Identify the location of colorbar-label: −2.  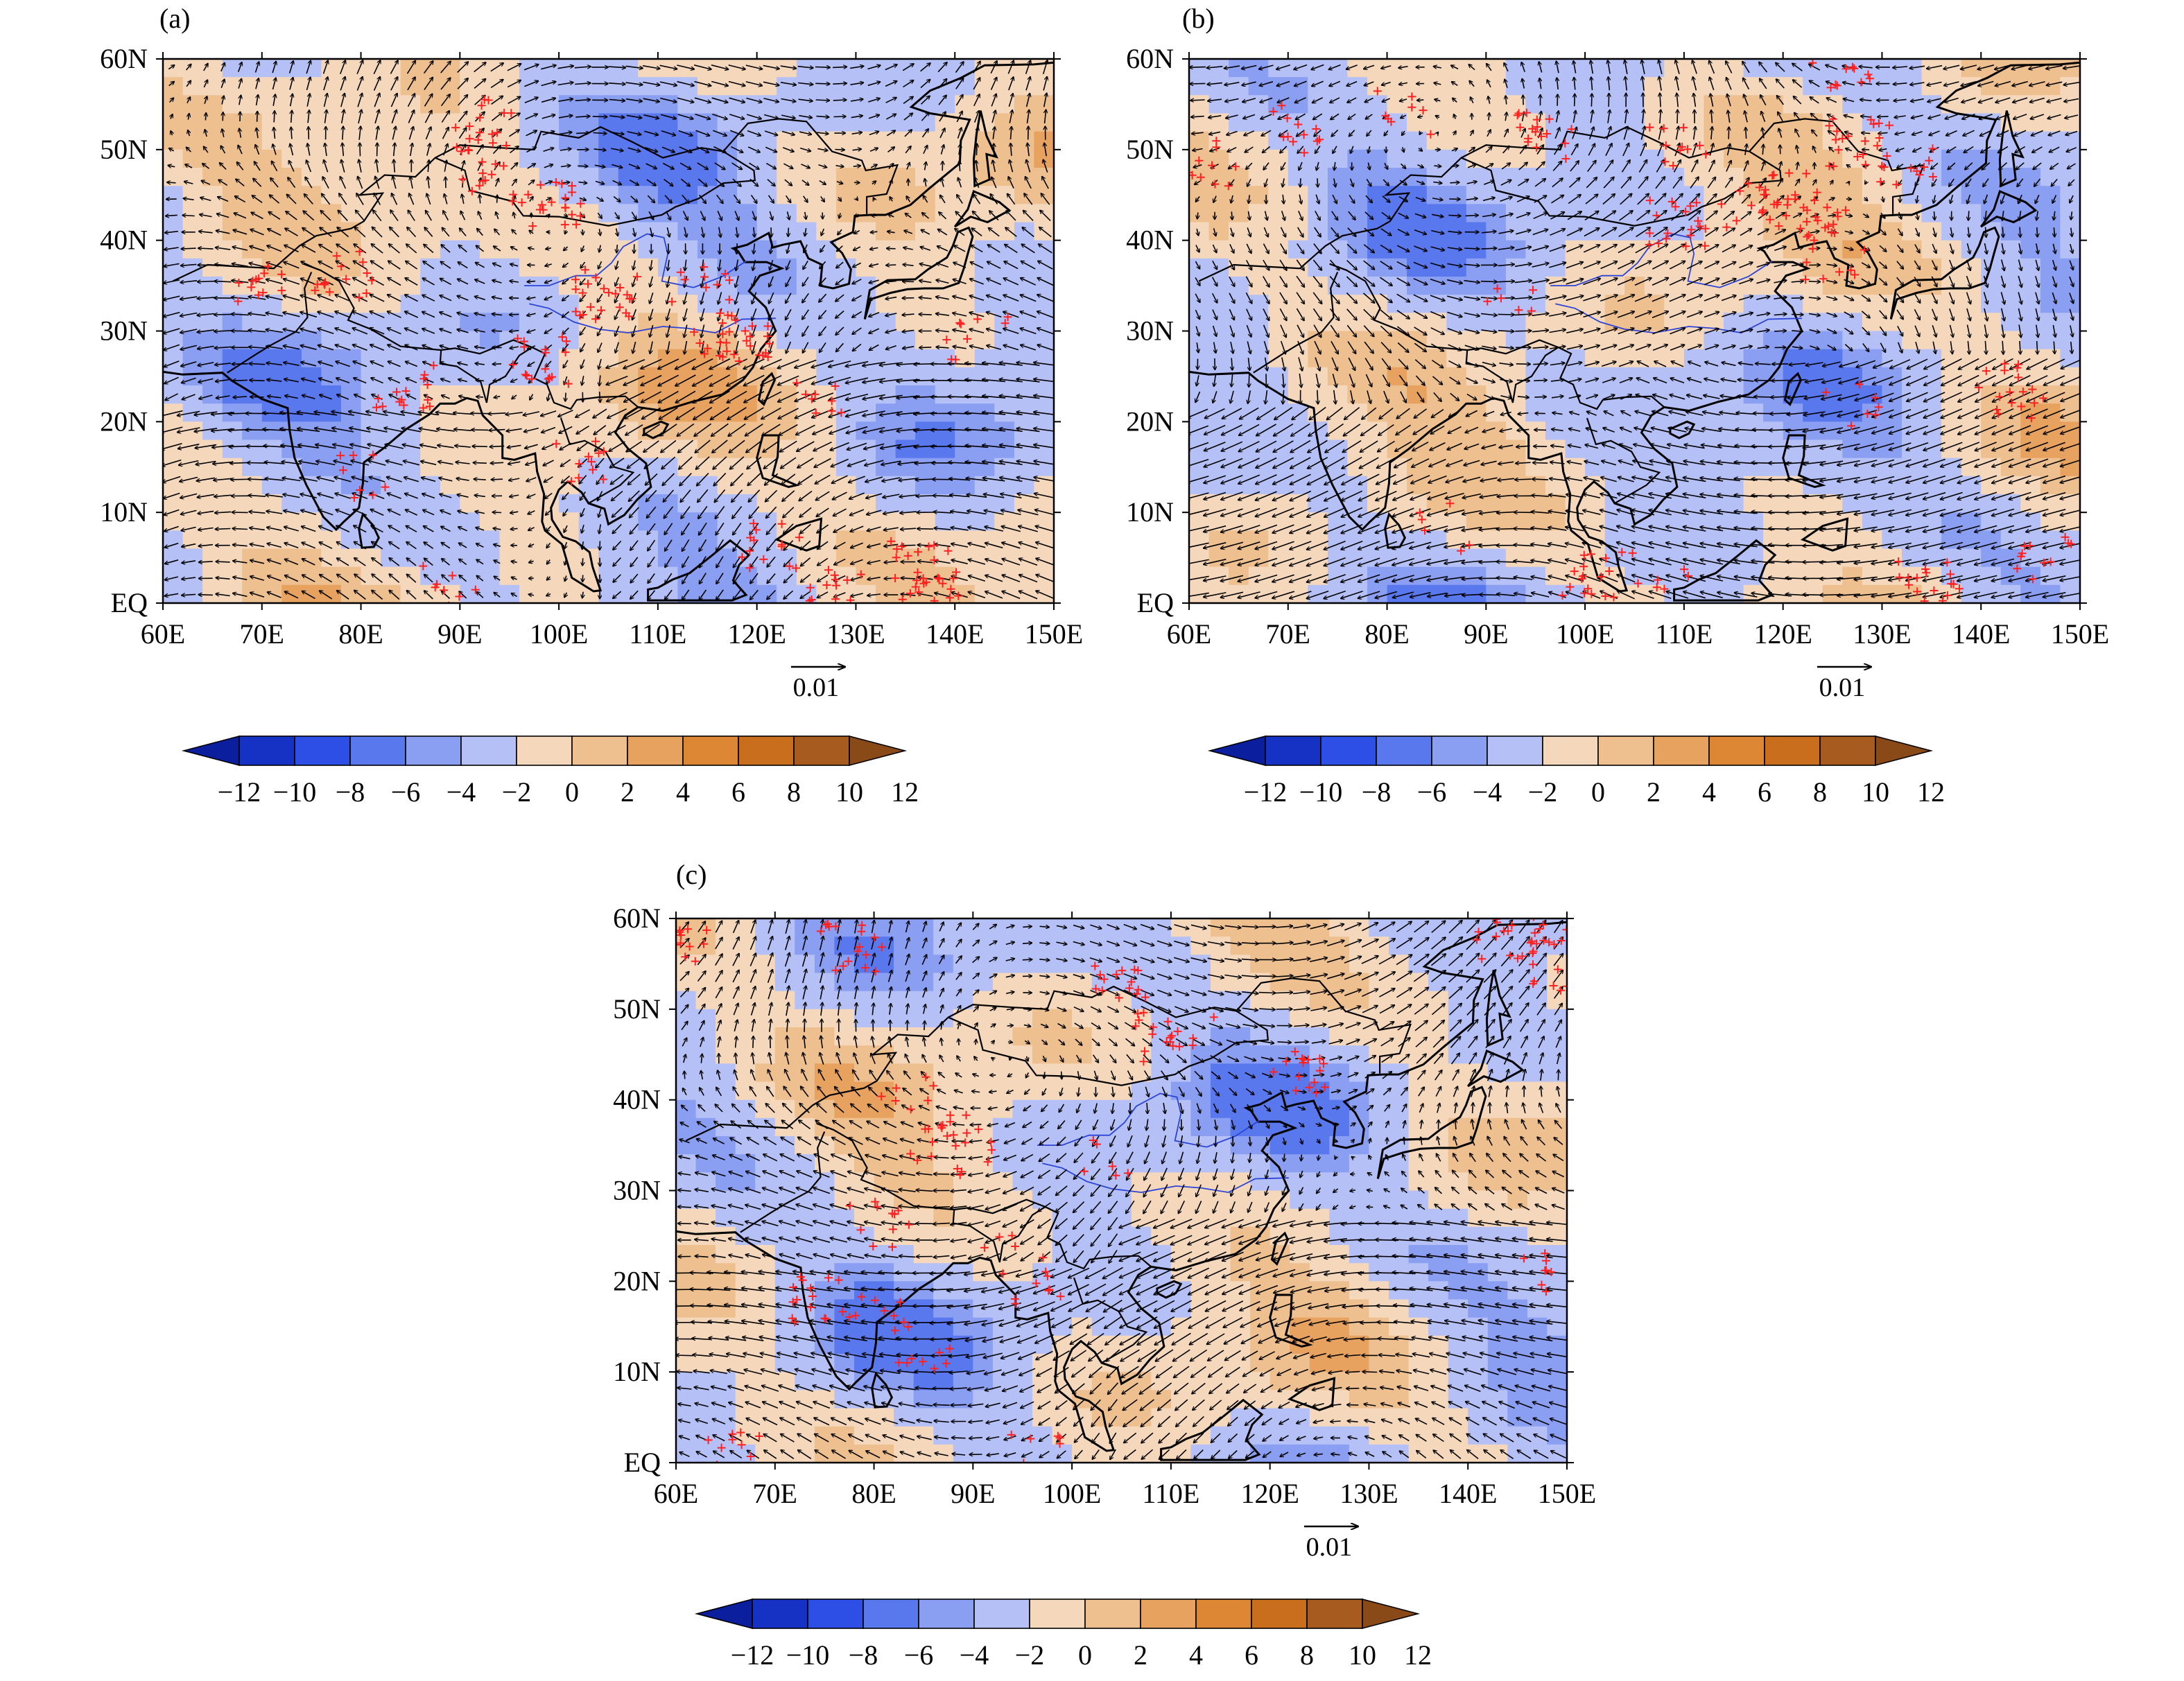
(1030, 1655).